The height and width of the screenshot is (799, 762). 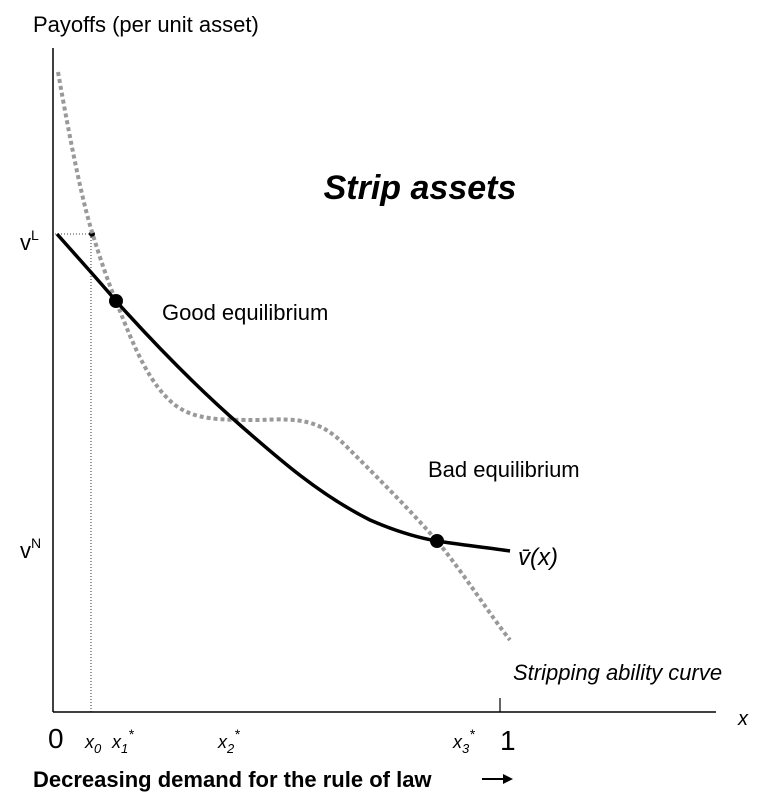 I want to click on x-label: x2*, so click(x=228, y=741).